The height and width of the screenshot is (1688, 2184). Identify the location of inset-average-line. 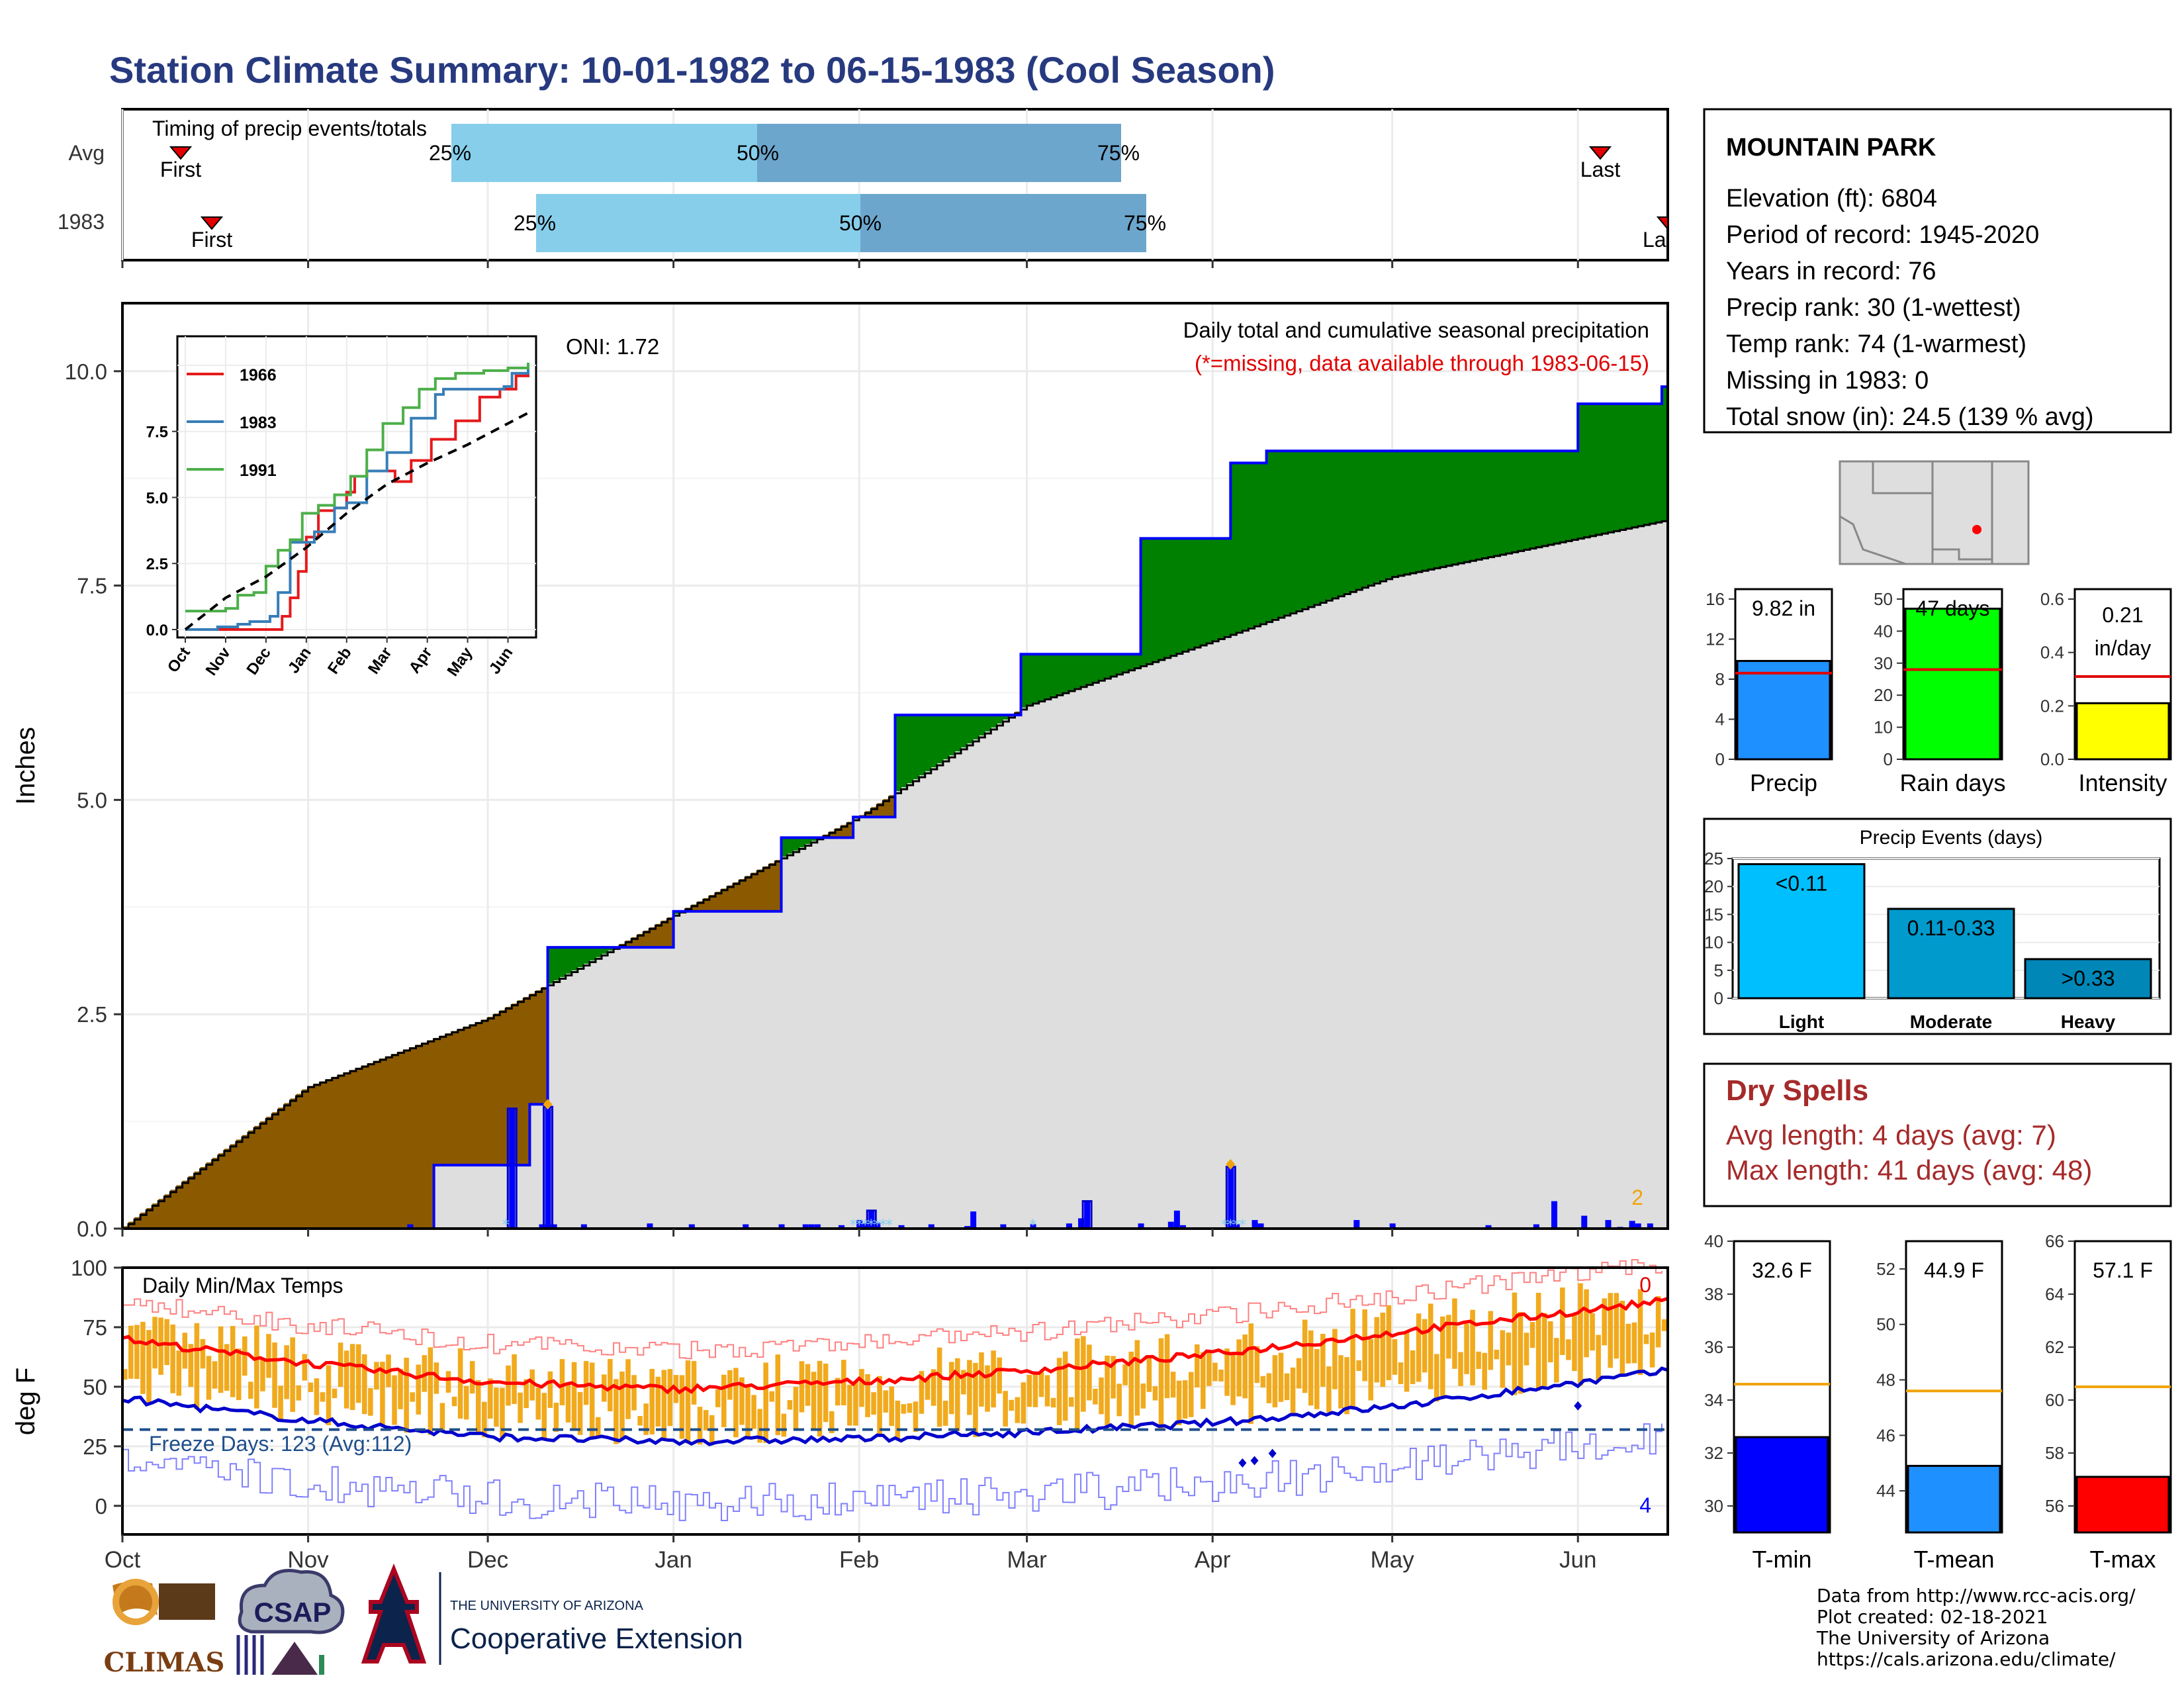
(356, 521).